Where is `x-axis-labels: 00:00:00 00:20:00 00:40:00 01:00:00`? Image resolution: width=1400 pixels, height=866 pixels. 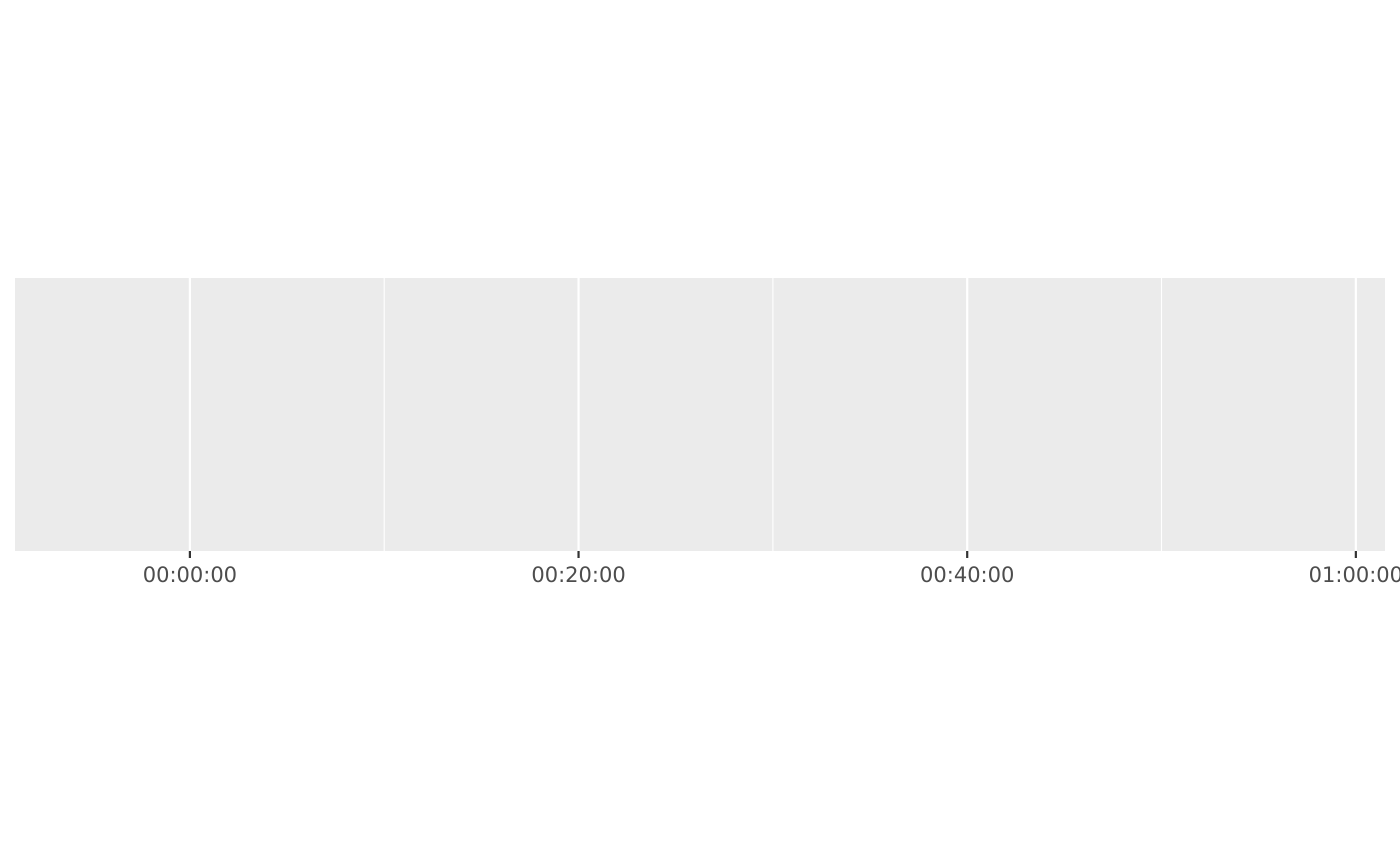 x-axis-labels: 00:00:00 00:20:00 00:40:00 01:00:00 is located at coordinates (771, 575).